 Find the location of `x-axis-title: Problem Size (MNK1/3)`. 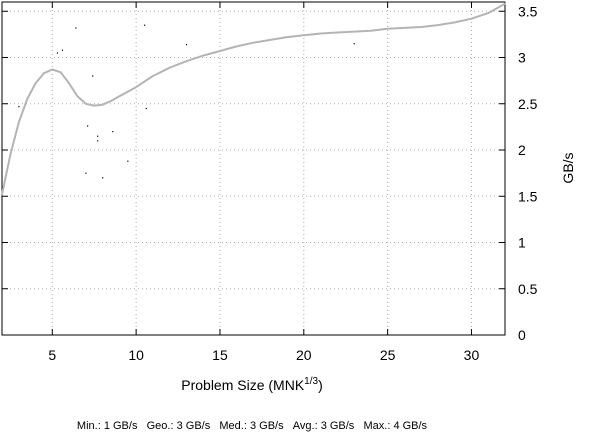

x-axis-title: Problem Size (MNK1/3) is located at coordinates (252, 384).